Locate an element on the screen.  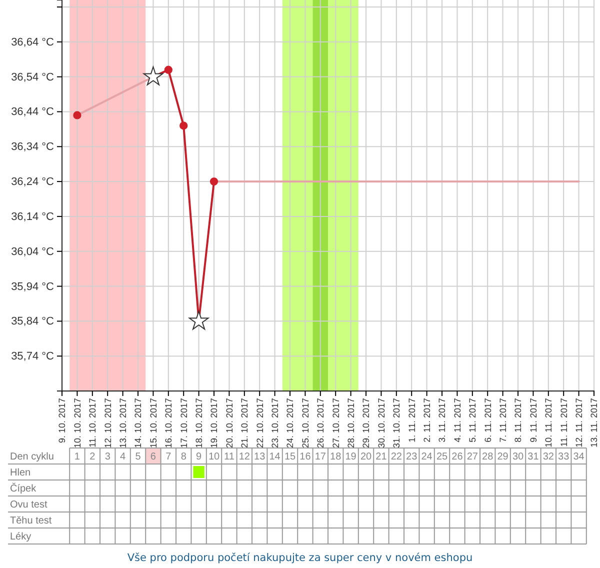
x2-tick-label: 31 is located at coordinates (534, 457).